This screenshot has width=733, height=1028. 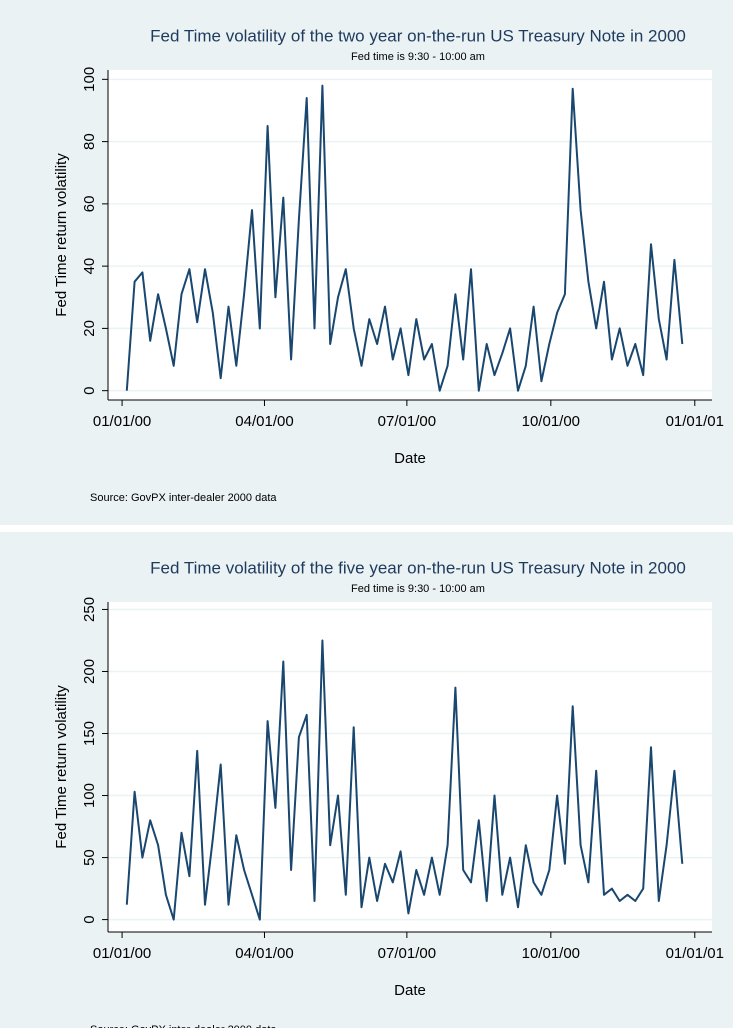 What do you see at coordinates (89, 857) in the screenshot?
I see `y-tick-label: 50` at bounding box center [89, 857].